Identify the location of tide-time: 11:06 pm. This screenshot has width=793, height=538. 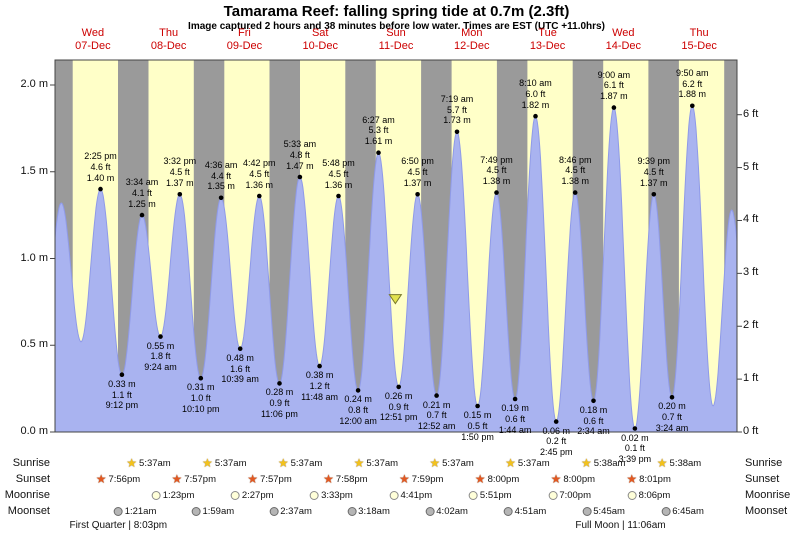
(279, 414).